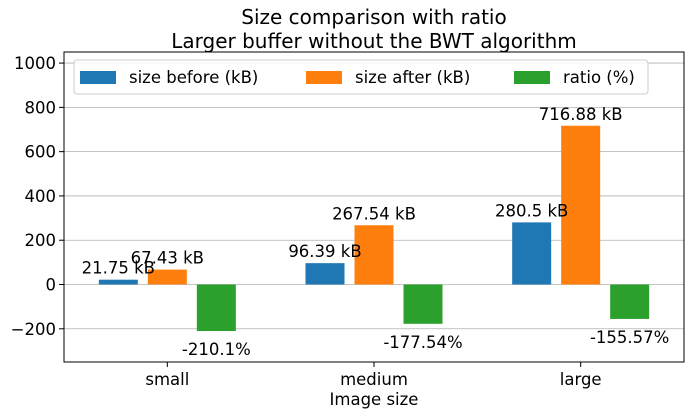 Image resolution: width=692 pixels, height=418 pixels. I want to click on legend-label: size before (kB), so click(193, 77).